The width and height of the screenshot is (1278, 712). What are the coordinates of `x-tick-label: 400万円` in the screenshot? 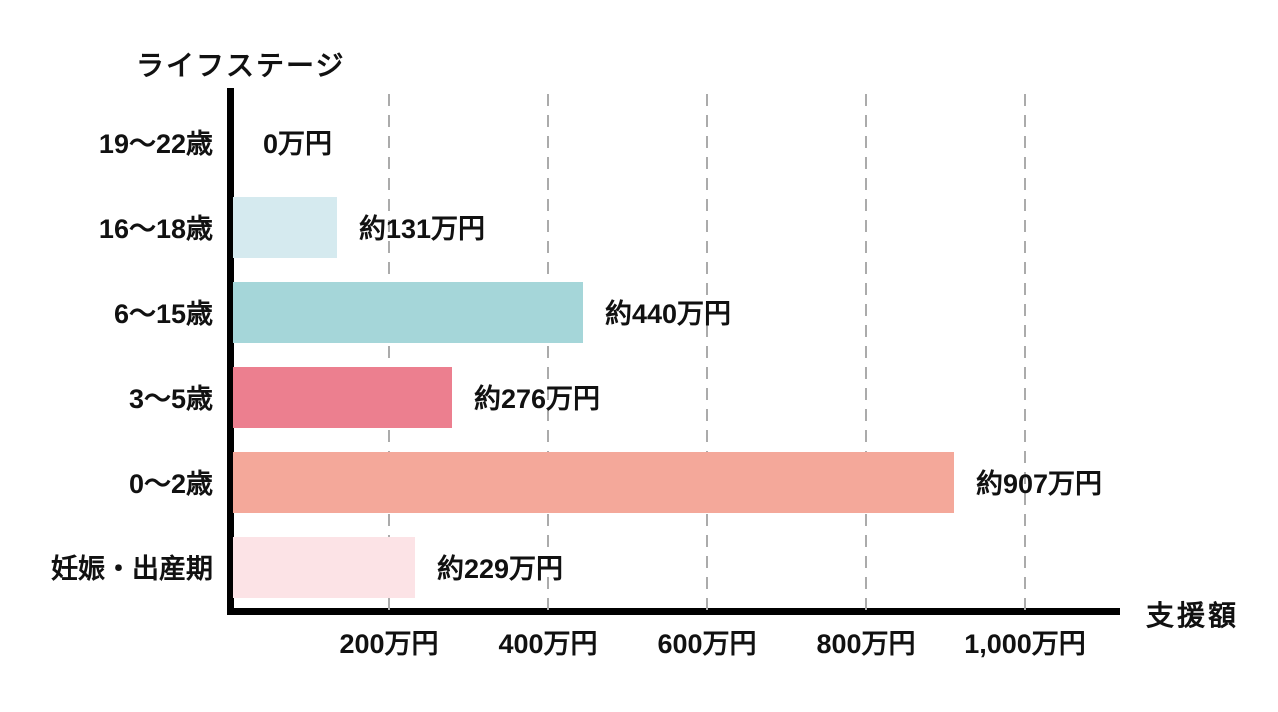 It's located at (548, 644).